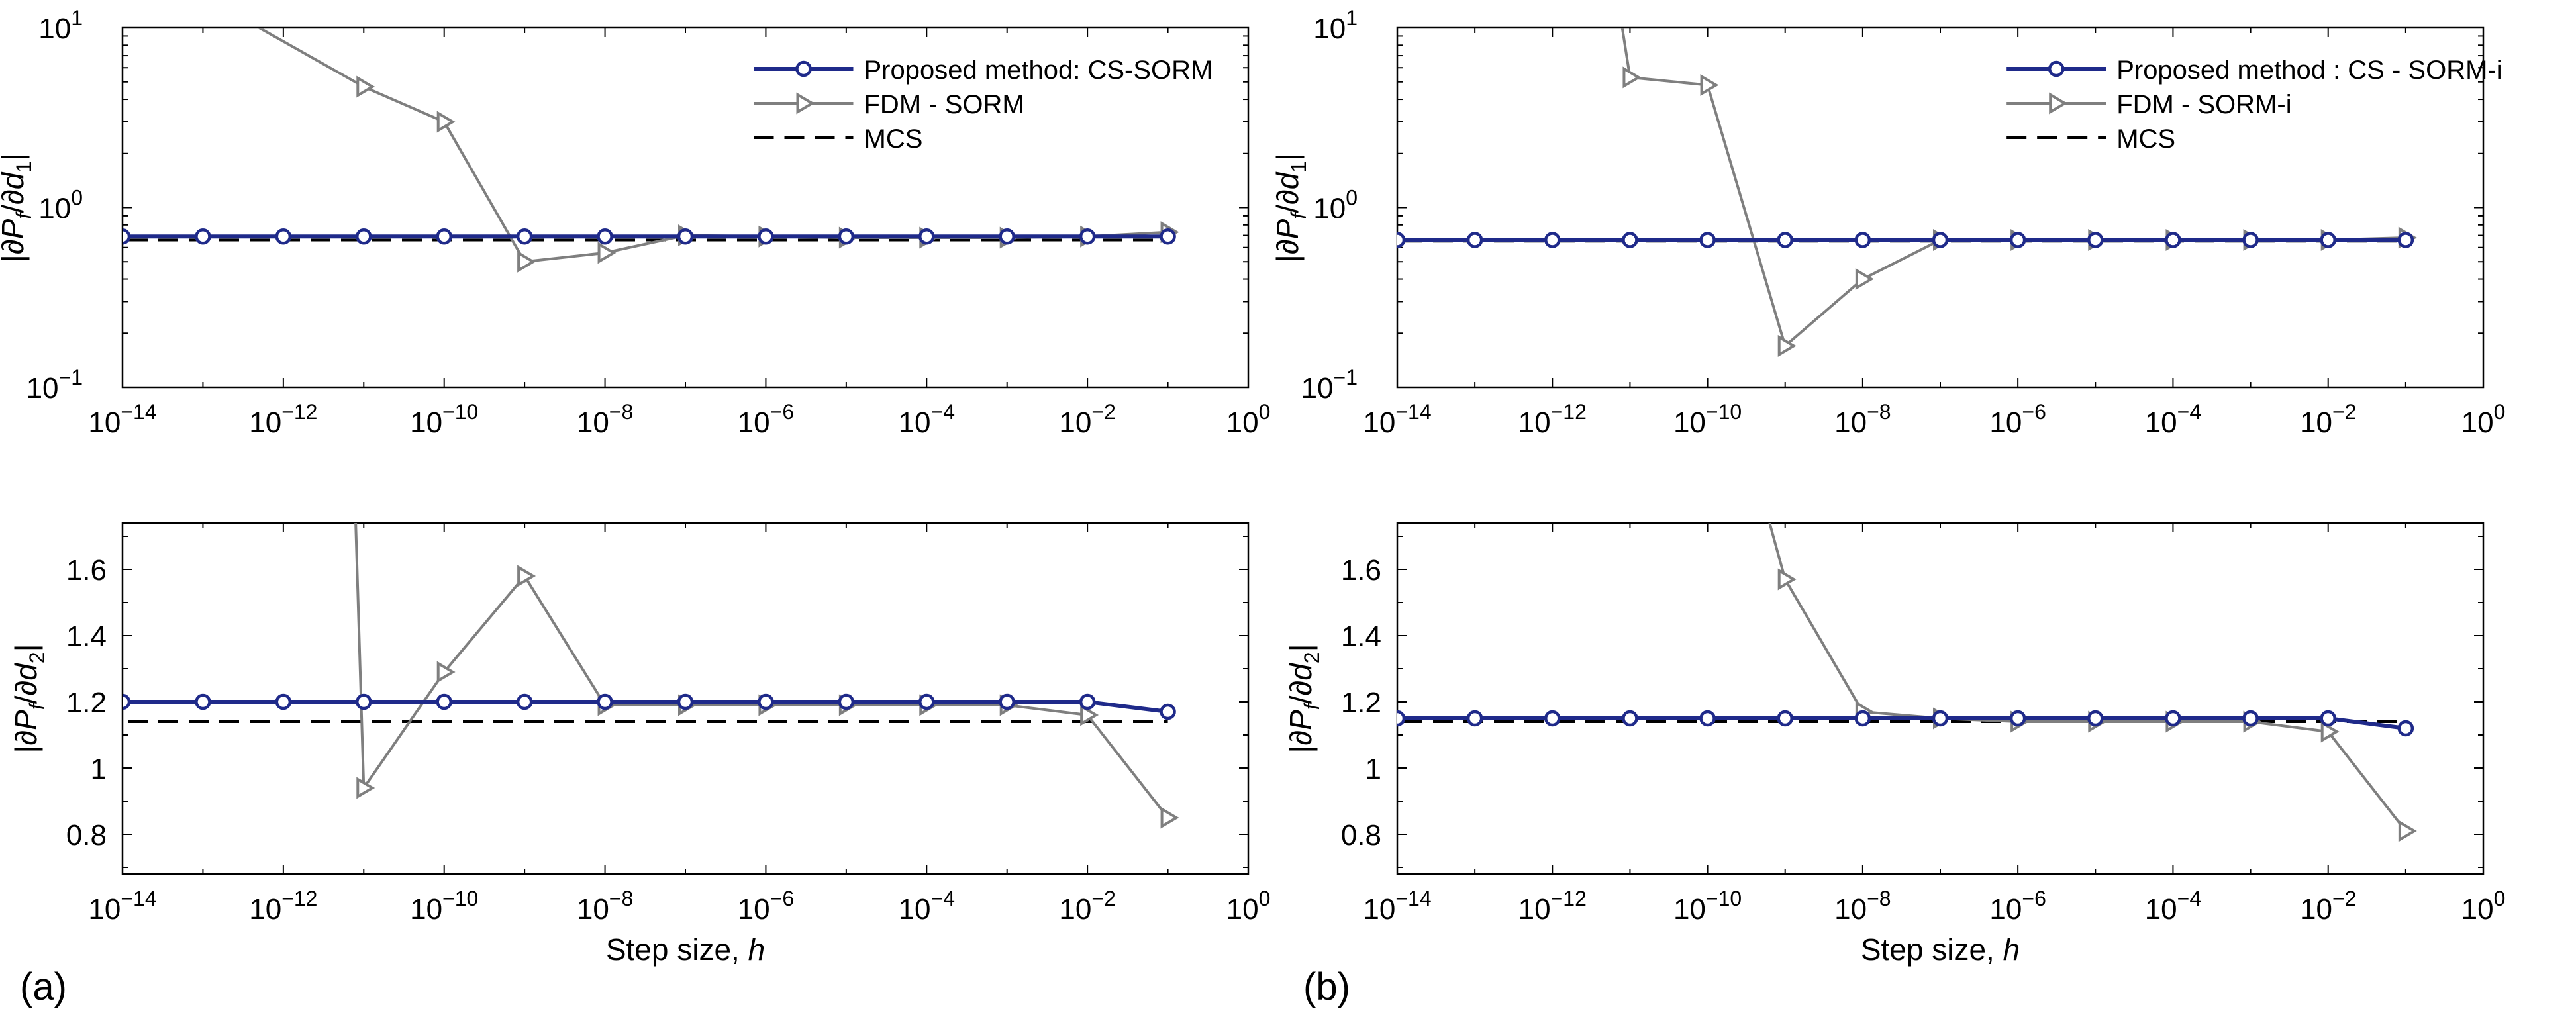 The height and width of the screenshot is (1019, 2576). I want to click on y-tick-label: 1.2, so click(1361, 703).